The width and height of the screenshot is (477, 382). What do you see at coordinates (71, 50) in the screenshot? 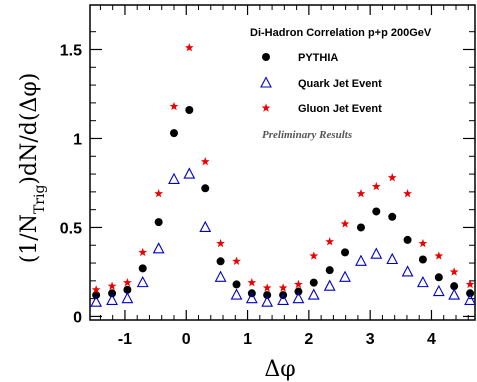
I see `y-tick-label: 1.5` at bounding box center [71, 50].